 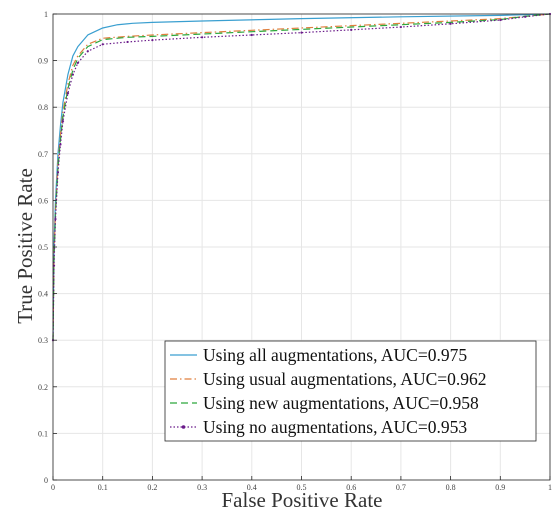 I want to click on y-tick-label: 0.6, so click(x=43, y=200).